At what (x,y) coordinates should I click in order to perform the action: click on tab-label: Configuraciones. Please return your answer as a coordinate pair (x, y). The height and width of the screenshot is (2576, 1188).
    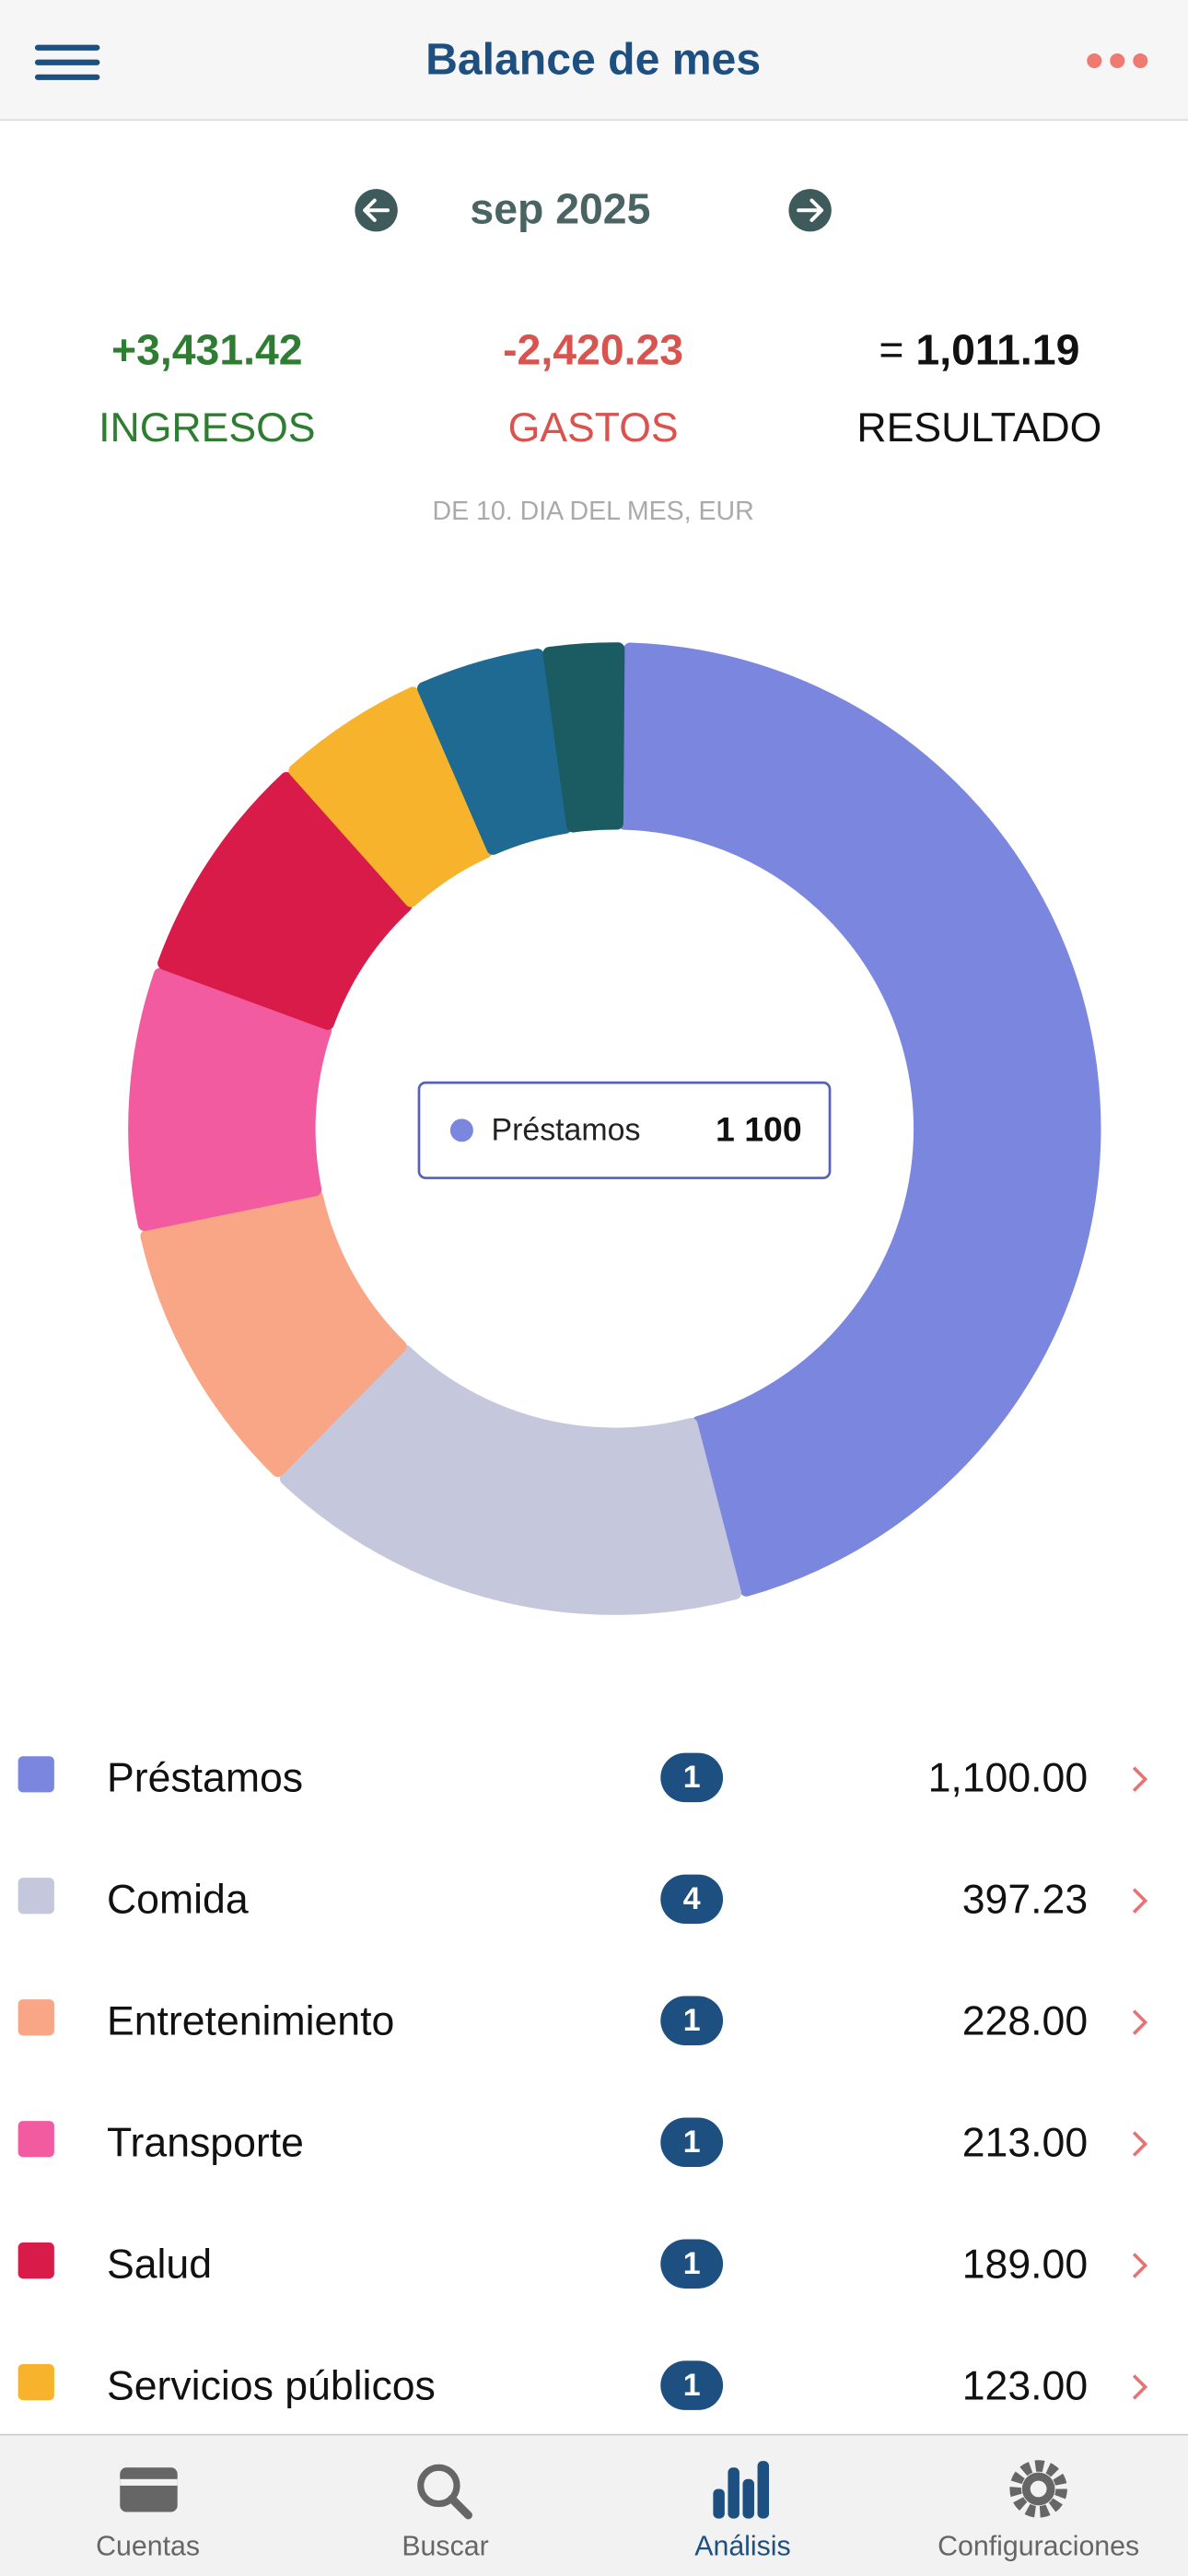
    Looking at the image, I should click on (1038, 2547).